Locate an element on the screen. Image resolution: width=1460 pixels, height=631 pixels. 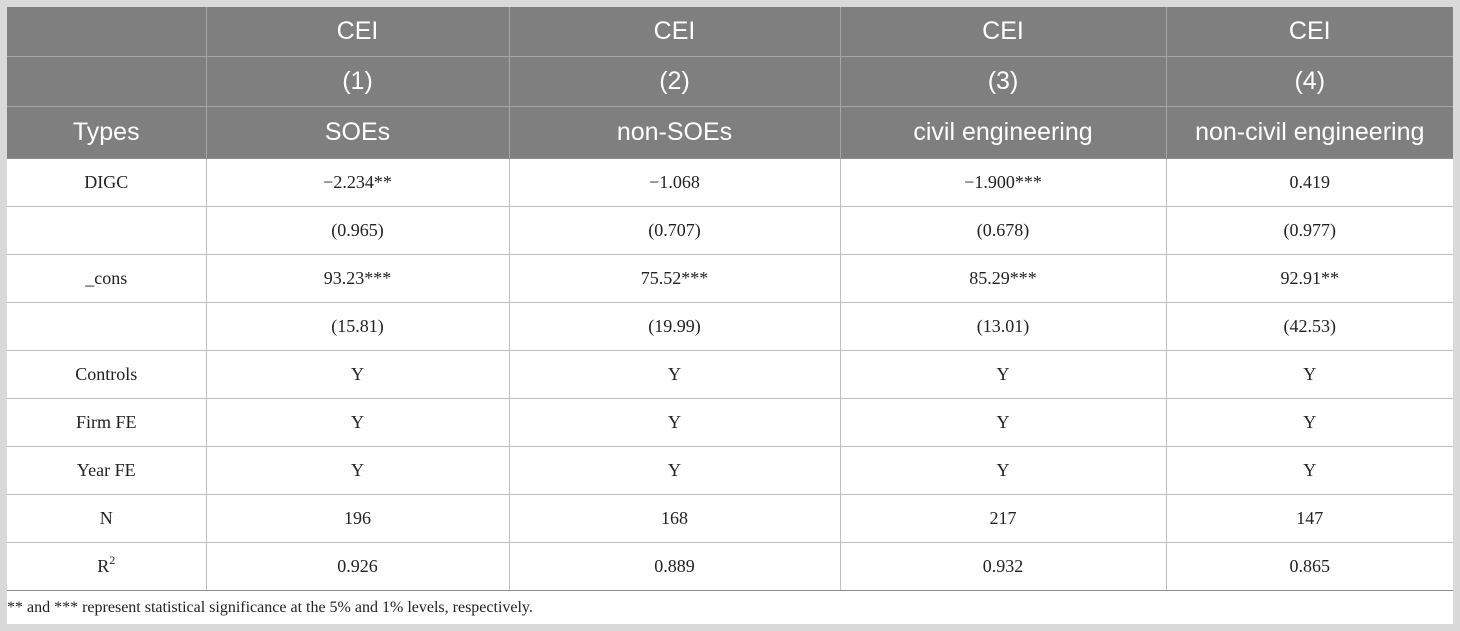
table-row: DIGC −2.234** −1.068 −1.900*** 0.419 is located at coordinates (730, 182).